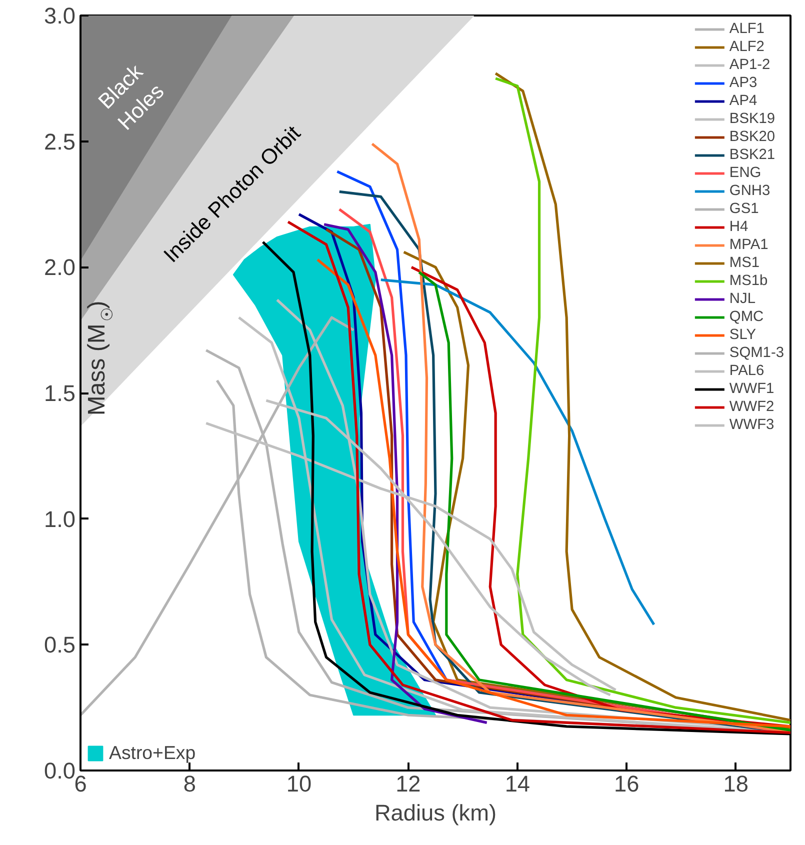 The image size is (805, 845). Describe the element at coordinates (746, 29) in the screenshot. I see `legend-label: ALF1` at that location.